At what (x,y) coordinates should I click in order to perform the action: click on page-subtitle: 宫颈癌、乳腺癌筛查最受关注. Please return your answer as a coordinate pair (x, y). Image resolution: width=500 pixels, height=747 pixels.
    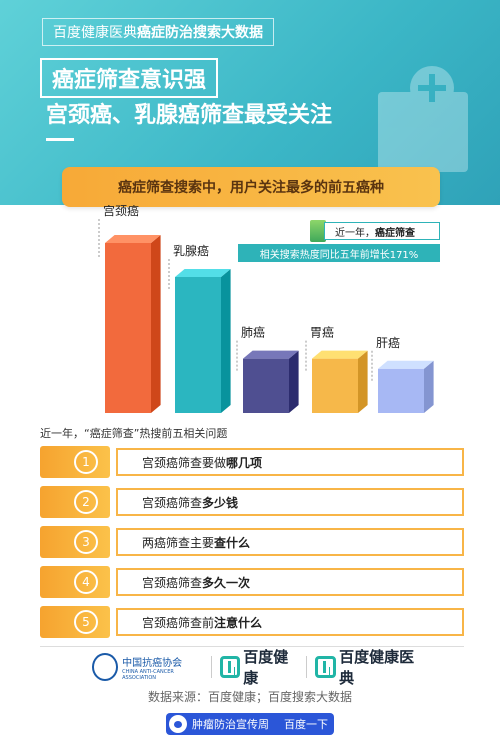
    Looking at the image, I should click on (189, 115).